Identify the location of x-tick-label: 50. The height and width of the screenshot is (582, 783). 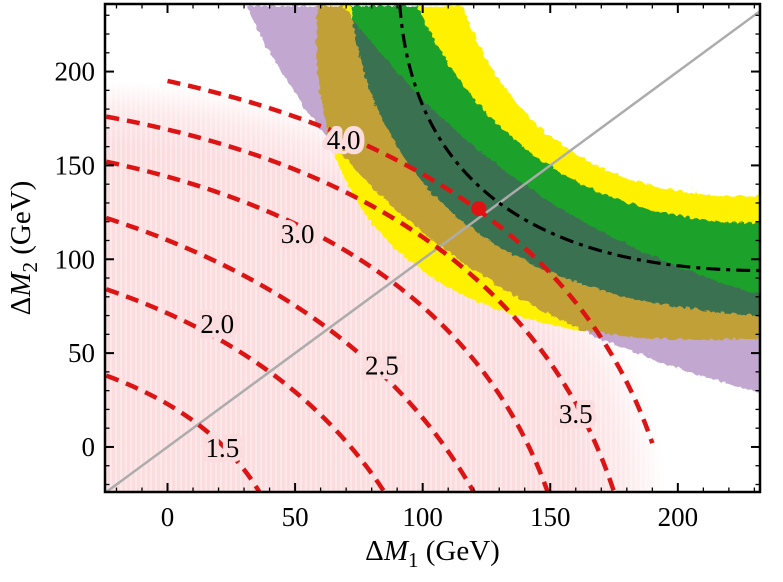
(295, 517).